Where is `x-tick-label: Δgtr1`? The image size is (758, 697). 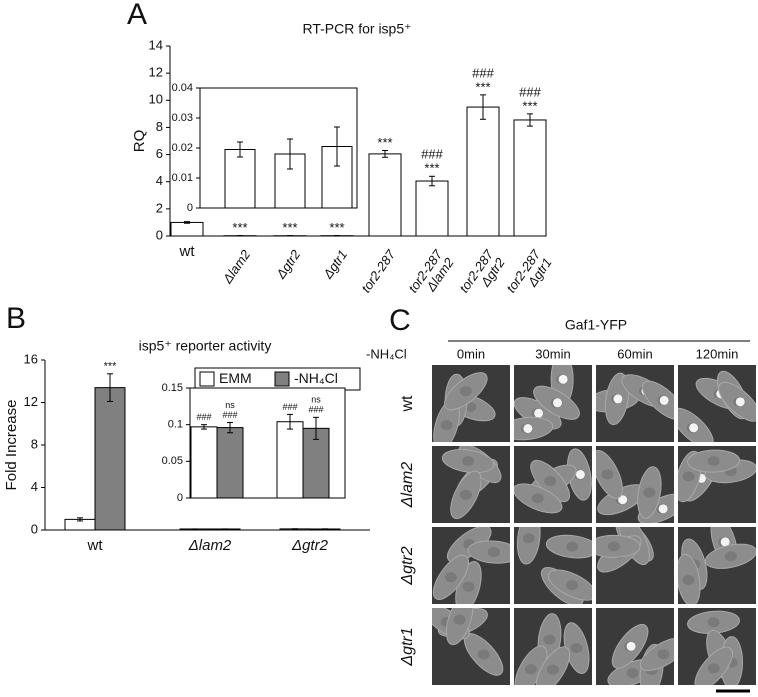 x-tick-label: Δgtr1 is located at coordinates (335, 264).